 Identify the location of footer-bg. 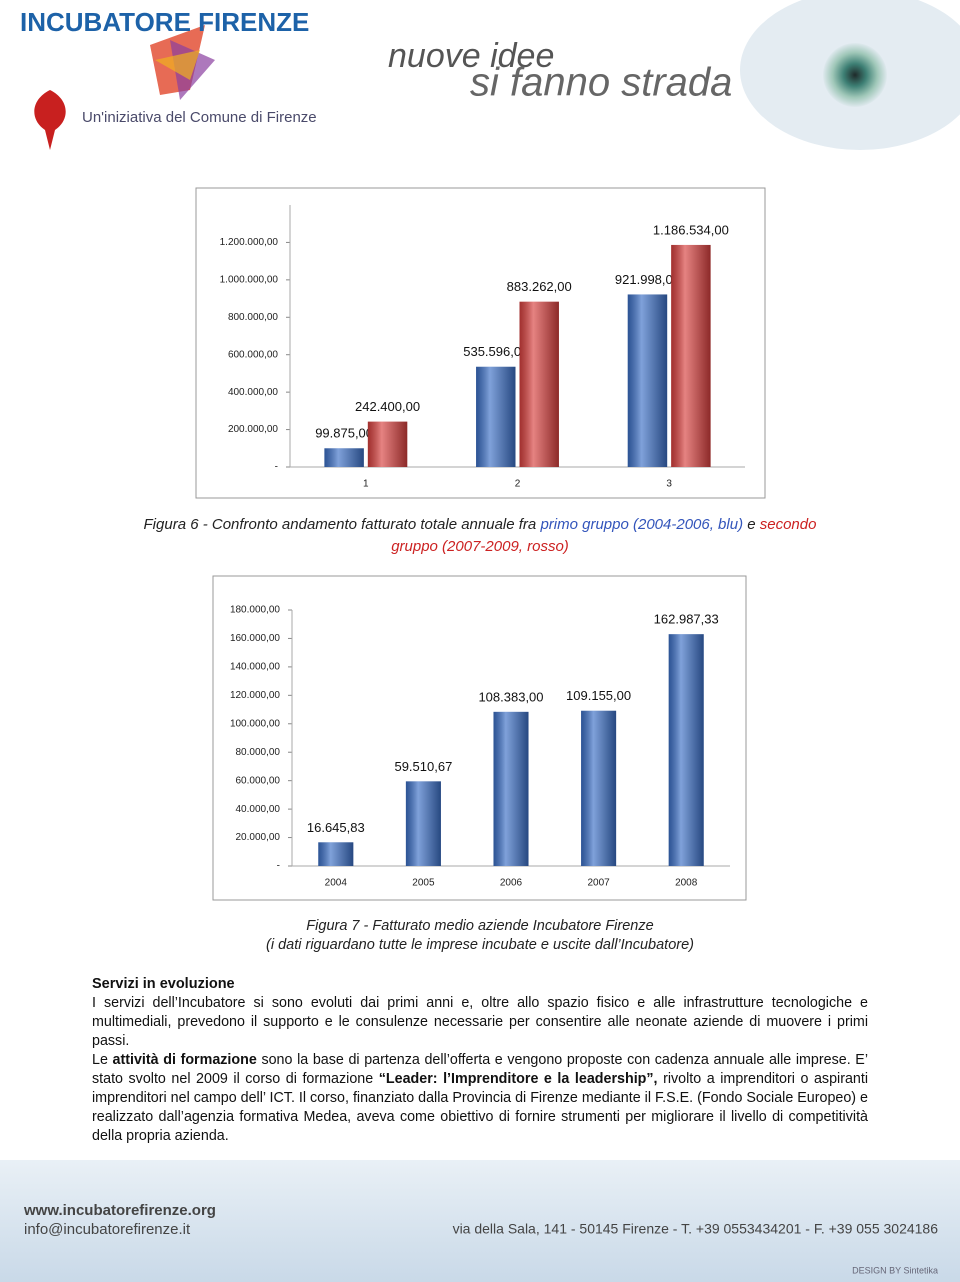
(480, 1221).